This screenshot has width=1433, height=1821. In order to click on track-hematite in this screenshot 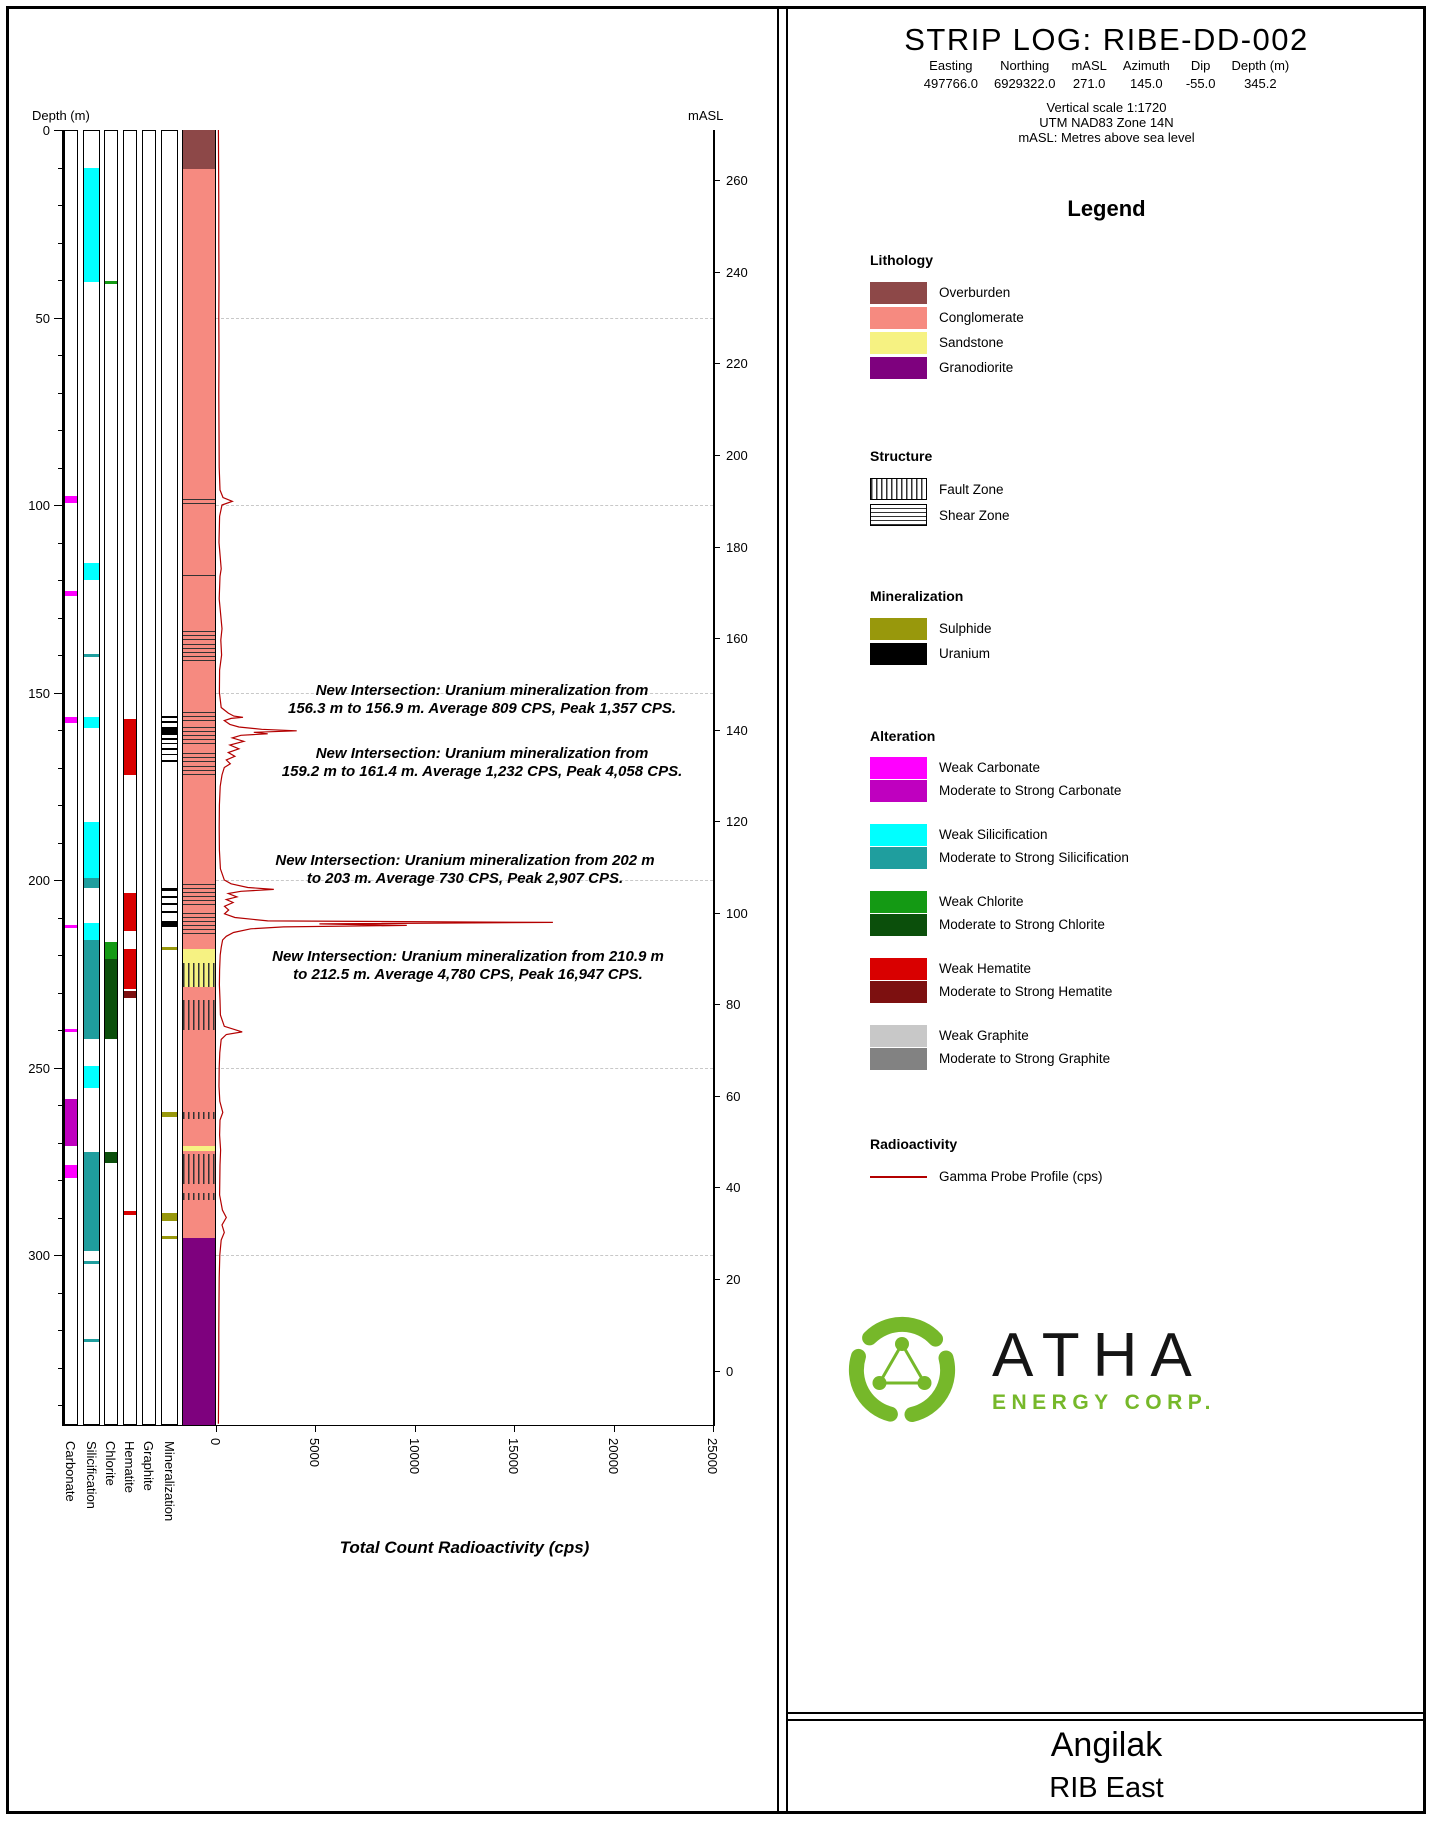, I will do `click(130, 777)`.